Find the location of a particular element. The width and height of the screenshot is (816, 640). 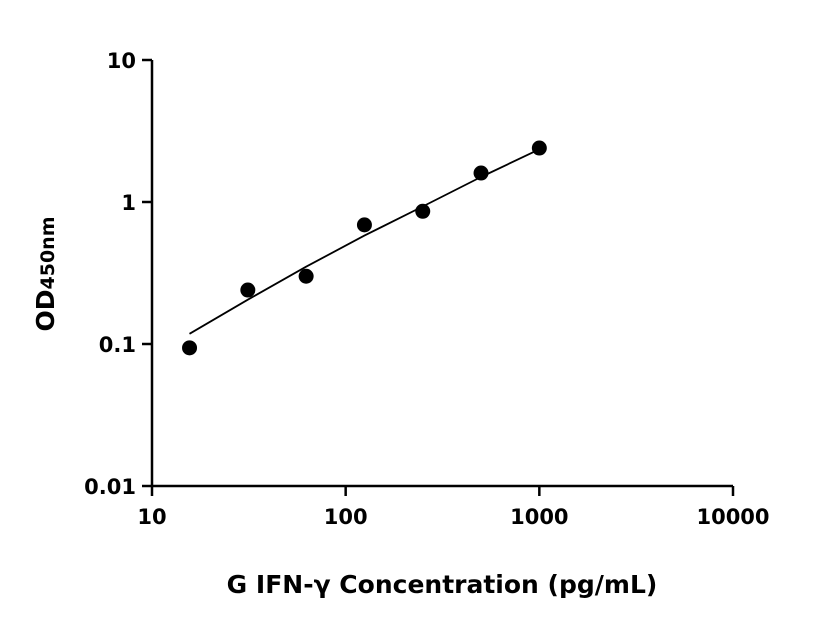

x-tick-label: 100 is located at coordinates (346, 517).